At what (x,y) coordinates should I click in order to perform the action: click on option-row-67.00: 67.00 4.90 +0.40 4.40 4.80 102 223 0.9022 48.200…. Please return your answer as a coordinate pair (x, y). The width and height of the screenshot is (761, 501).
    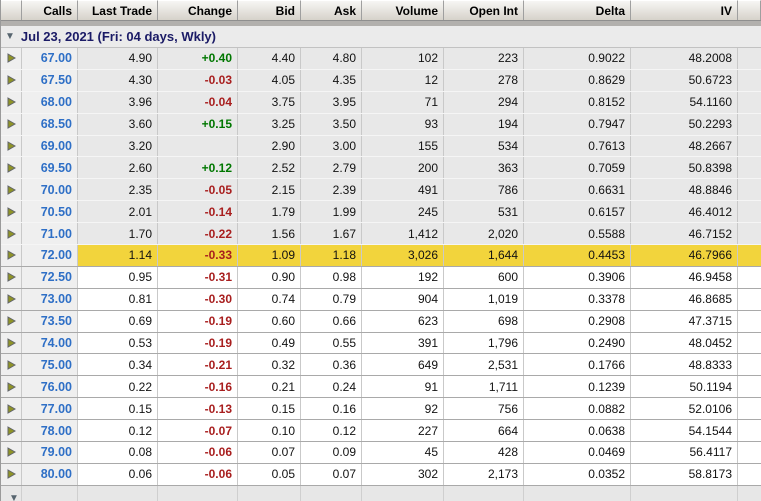
    Looking at the image, I should click on (381, 59).